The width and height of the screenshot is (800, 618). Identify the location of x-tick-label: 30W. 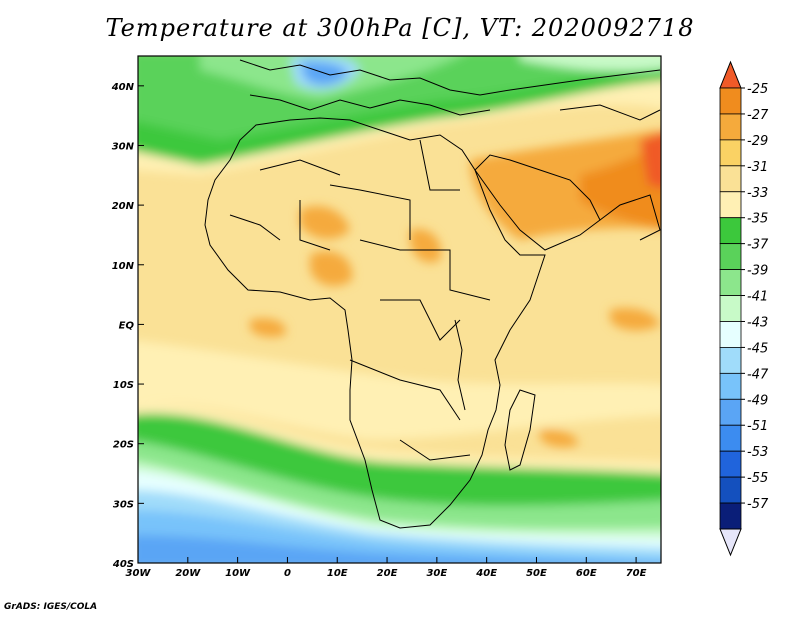
(139, 573).